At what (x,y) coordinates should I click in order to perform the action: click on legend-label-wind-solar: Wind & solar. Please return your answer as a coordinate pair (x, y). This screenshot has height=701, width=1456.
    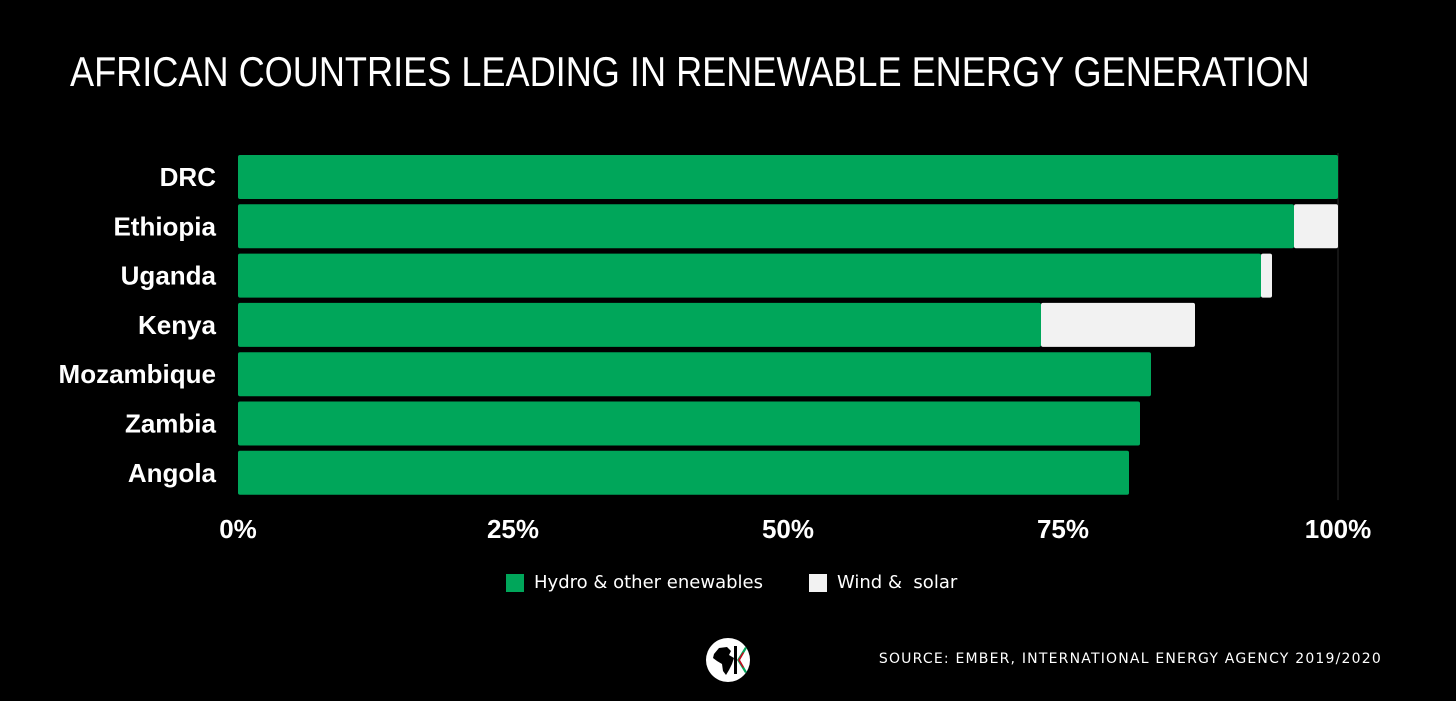
    Looking at the image, I should click on (897, 582).